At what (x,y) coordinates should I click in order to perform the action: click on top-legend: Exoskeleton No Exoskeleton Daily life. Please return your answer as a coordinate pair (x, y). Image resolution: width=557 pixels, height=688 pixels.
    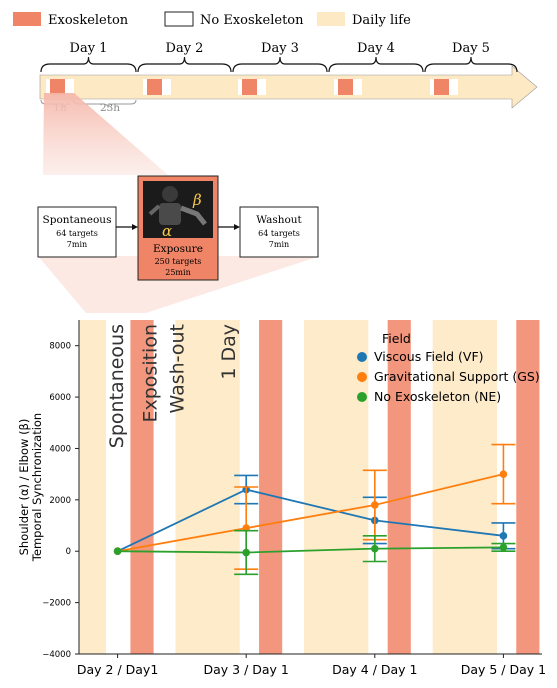
    Looking at the image, I should click on (212, 19).